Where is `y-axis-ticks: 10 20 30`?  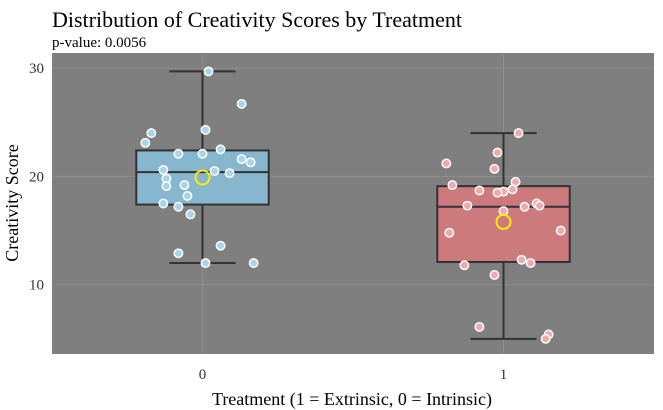 y-axis-ticks: 10 20 30 is located at coordinates (36, 177).